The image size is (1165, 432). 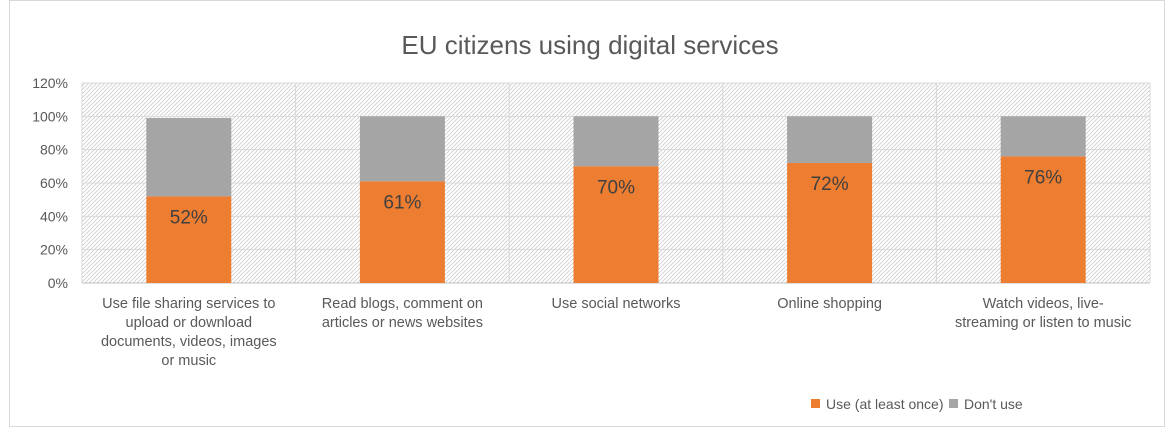 I want to click on chart-title: EU citizens using digital services, so click(x=589, y=45).